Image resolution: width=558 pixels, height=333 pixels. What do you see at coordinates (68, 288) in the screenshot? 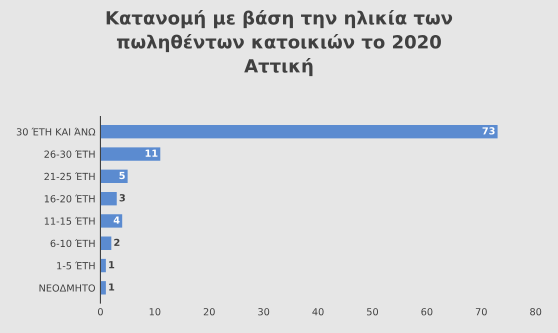
I see `y-tick-label: ΝΕΟΔΜΗΤΟ` at bounding box center [68, 288].